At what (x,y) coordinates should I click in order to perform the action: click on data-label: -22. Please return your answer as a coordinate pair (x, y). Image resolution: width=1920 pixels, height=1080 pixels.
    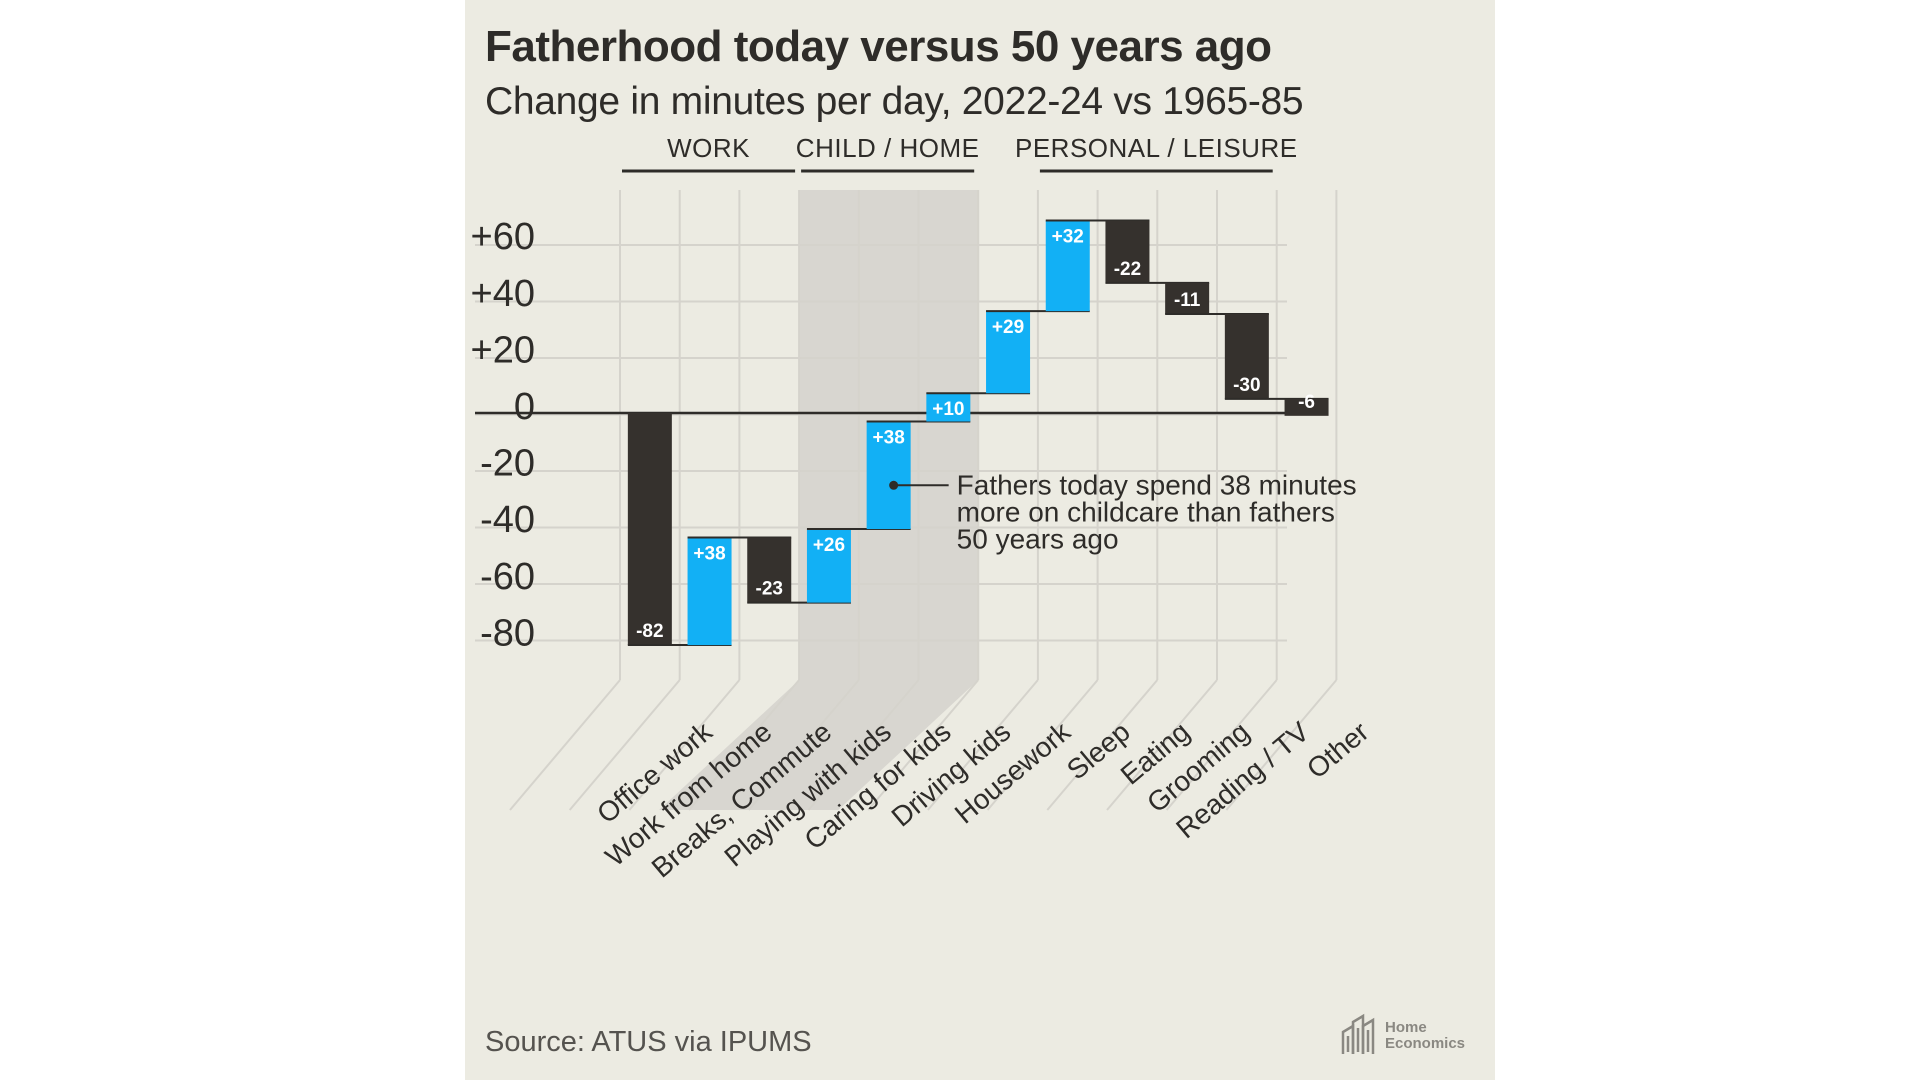
    Looking at the image, I should click on (1127, 269).